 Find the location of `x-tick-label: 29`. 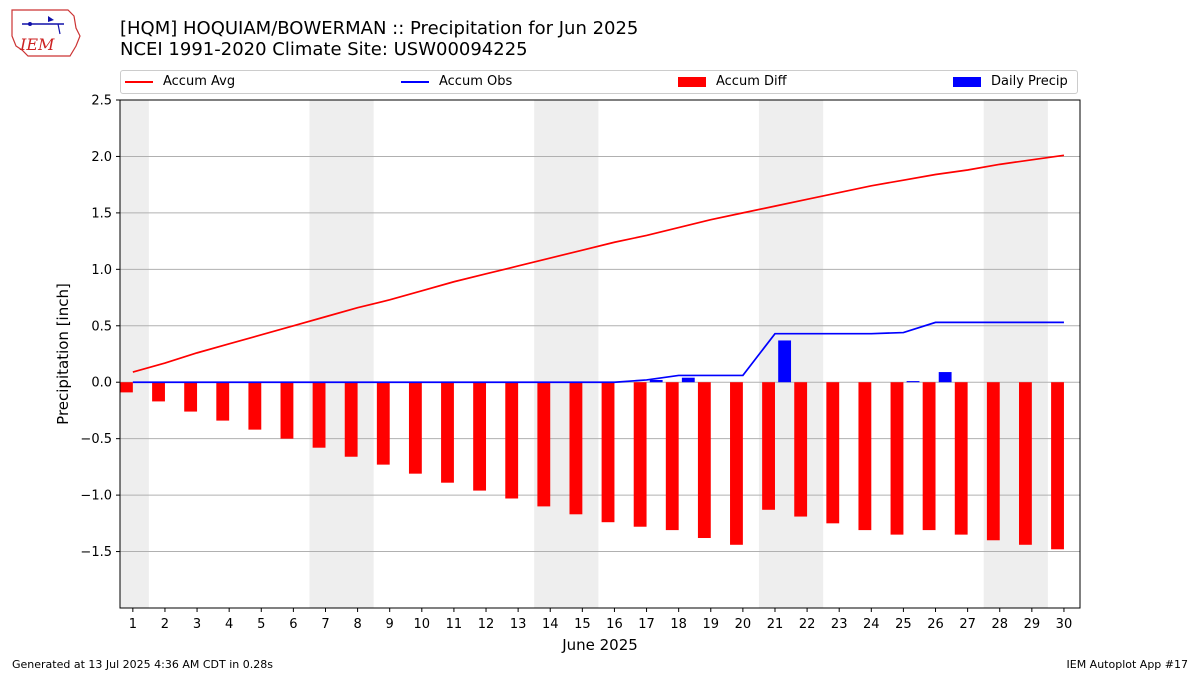

x-tick-label: 29 is located at coordinates (1032, 624).